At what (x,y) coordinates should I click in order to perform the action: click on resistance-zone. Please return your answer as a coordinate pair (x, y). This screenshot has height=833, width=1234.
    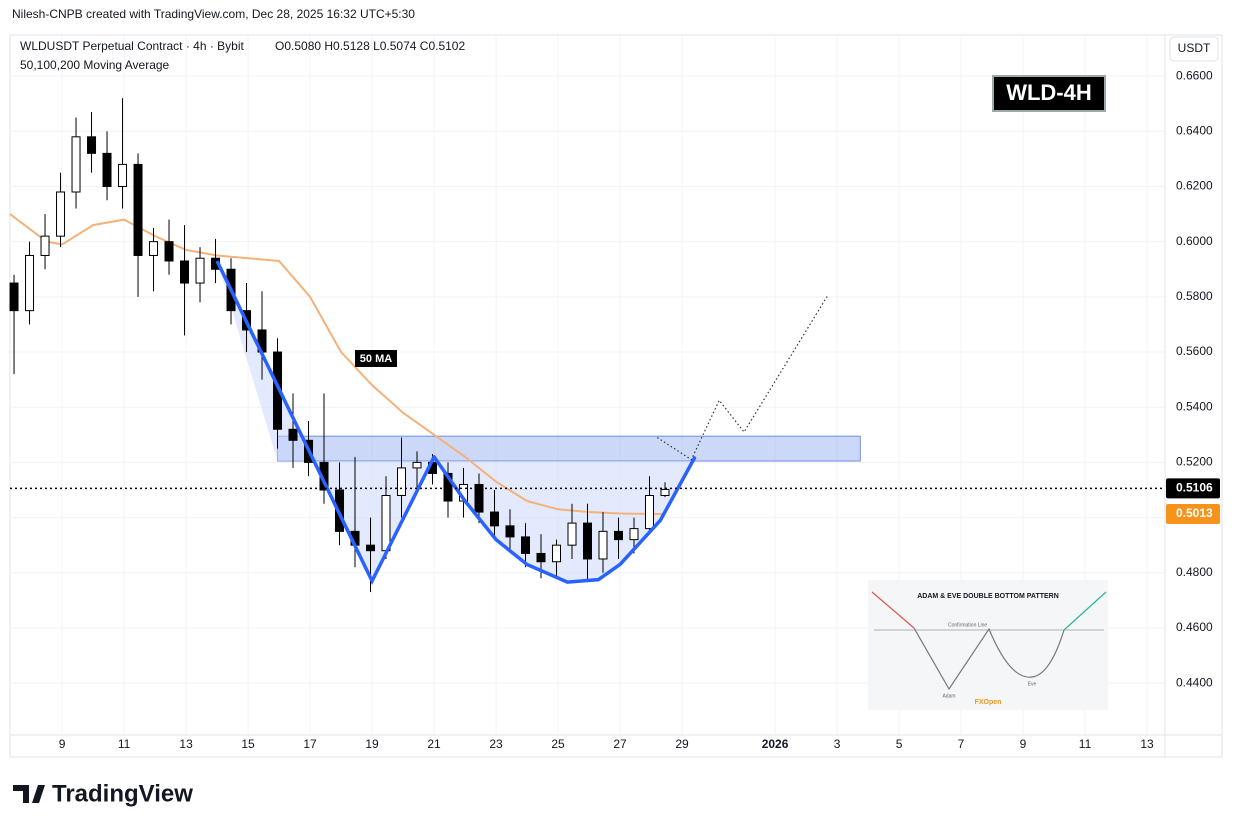
    Looking at the image, I should click on (569, 448).